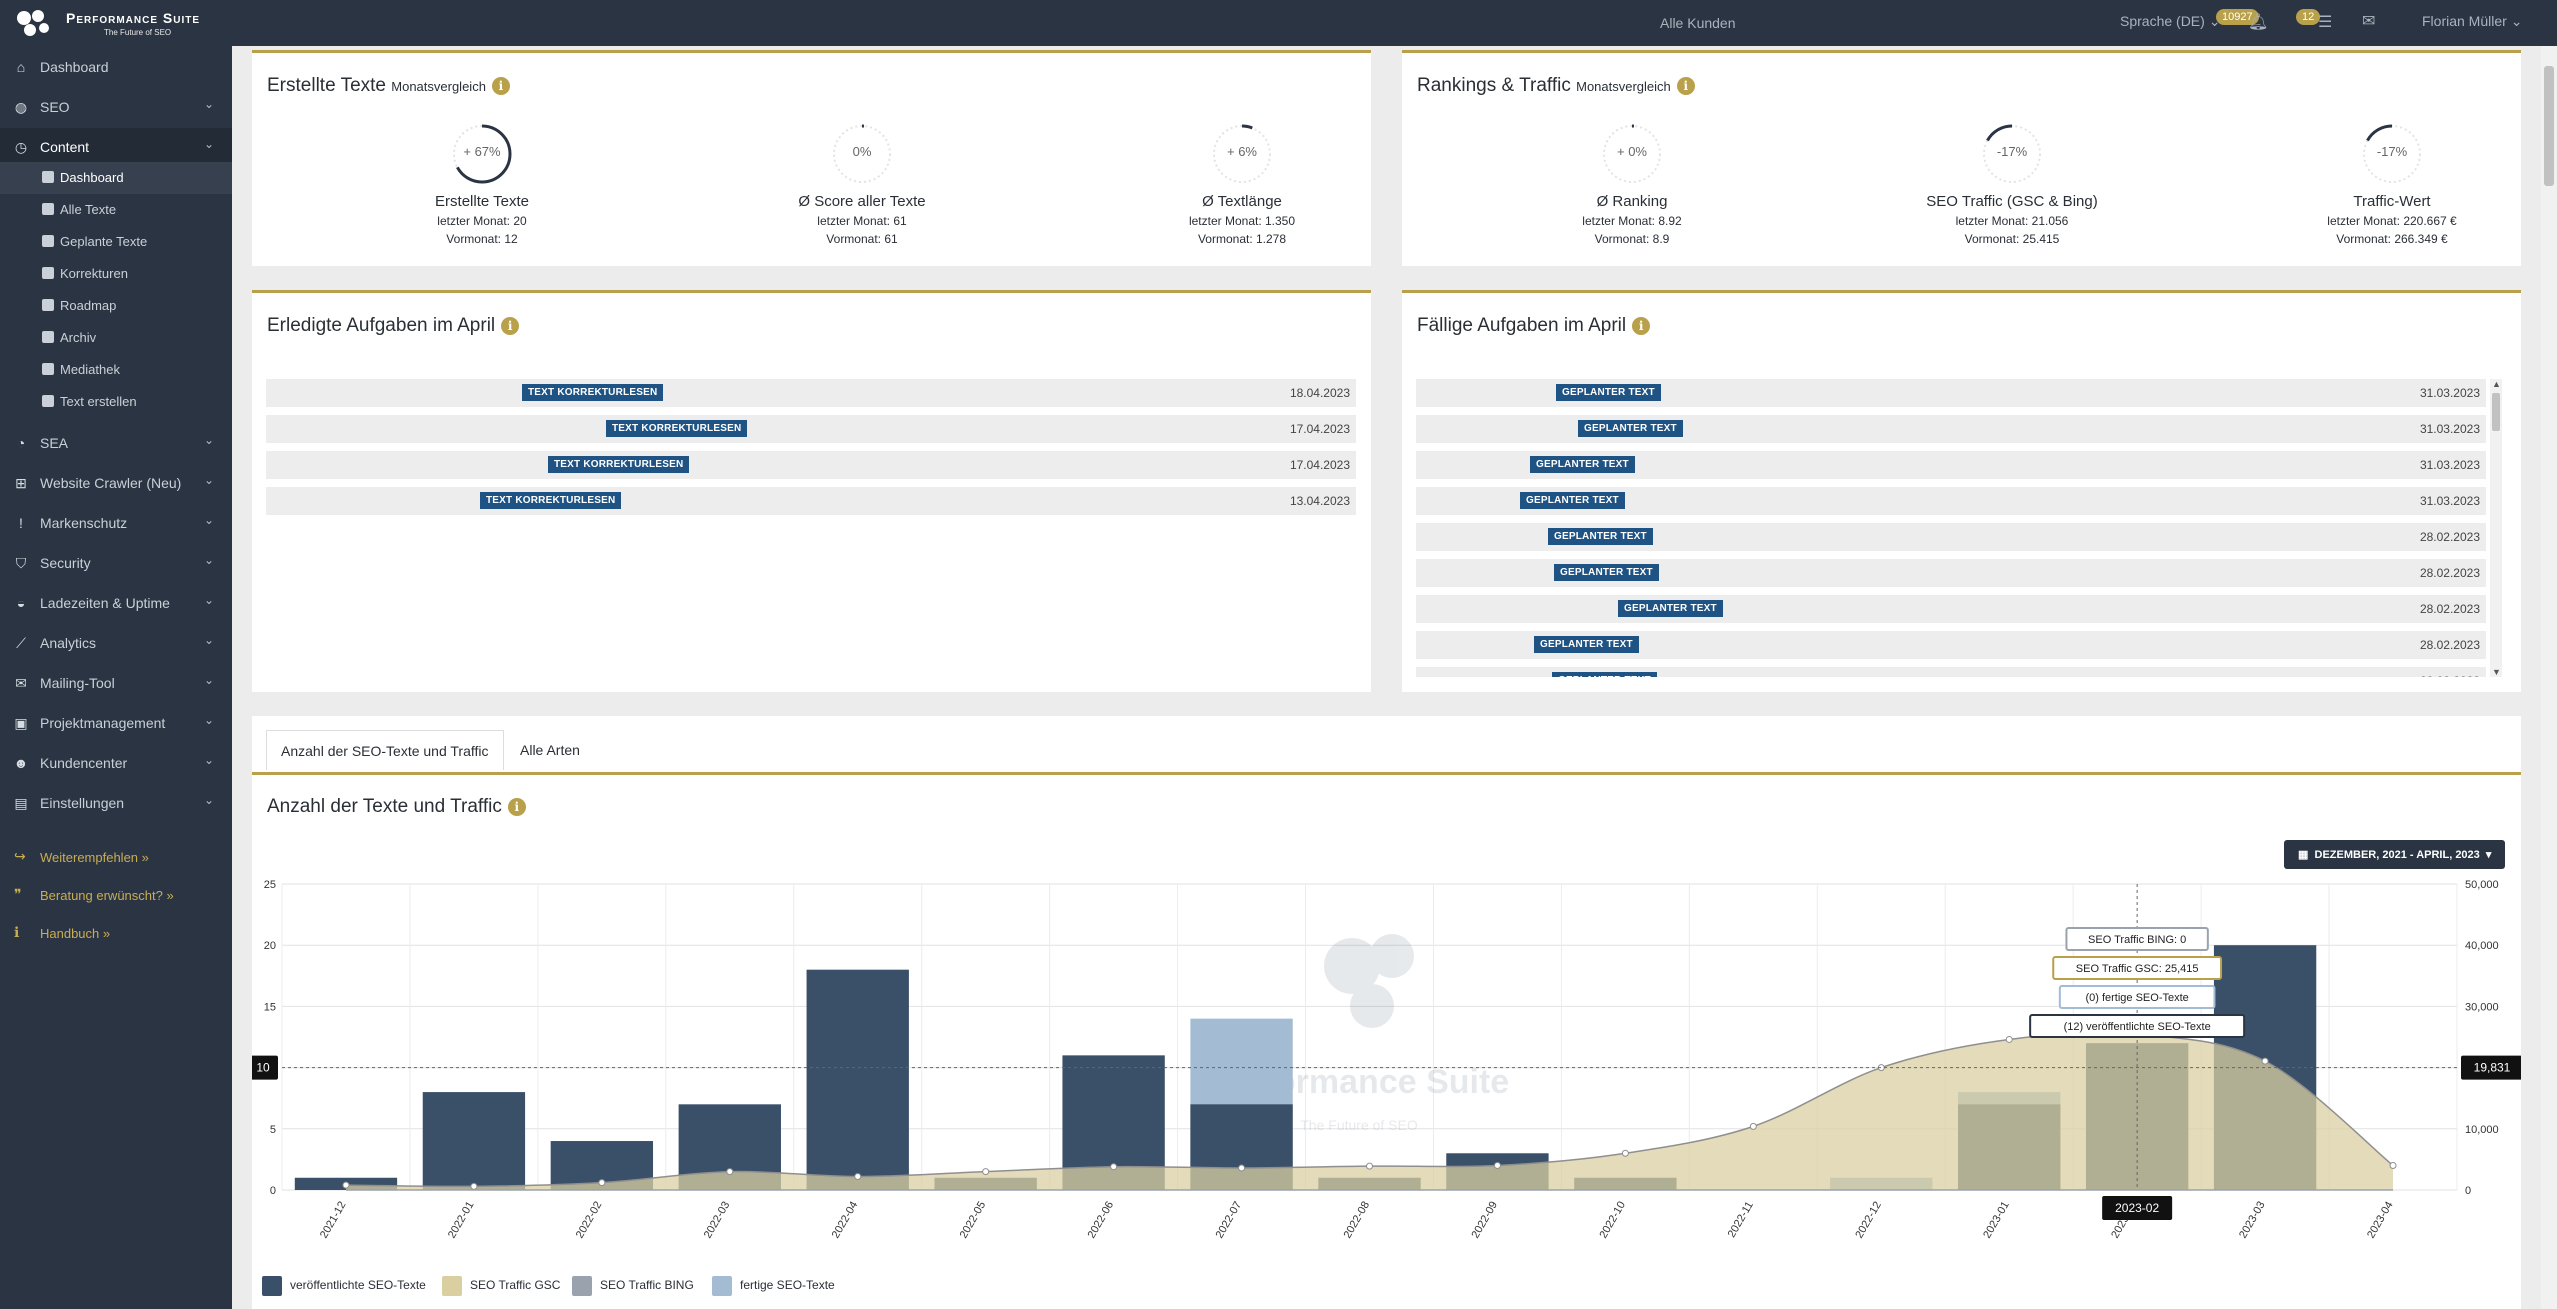  What do you see at coordinates (116, 895) in the screenshot?
I see `sidebar-promo-link: ❞ Beratung erwünscht? »` at bounding box center [116, 895].